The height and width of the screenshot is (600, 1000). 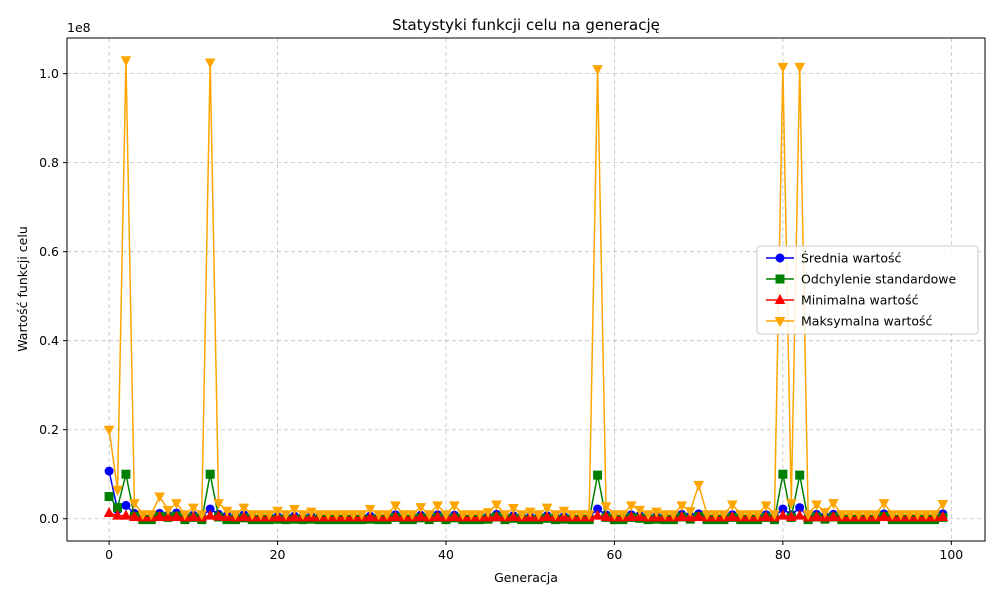 What do you see at coordinates (614, 554) in the screenshot?
I see `x-tick-label: 60` at bounding box center [614, 554].